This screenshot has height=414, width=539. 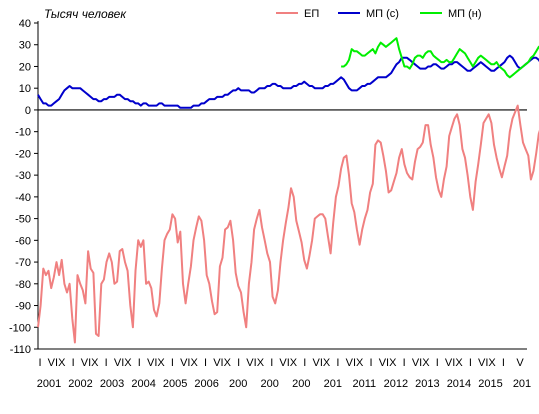 I want to click on year-label: 2014, so click(x=459, y=384).